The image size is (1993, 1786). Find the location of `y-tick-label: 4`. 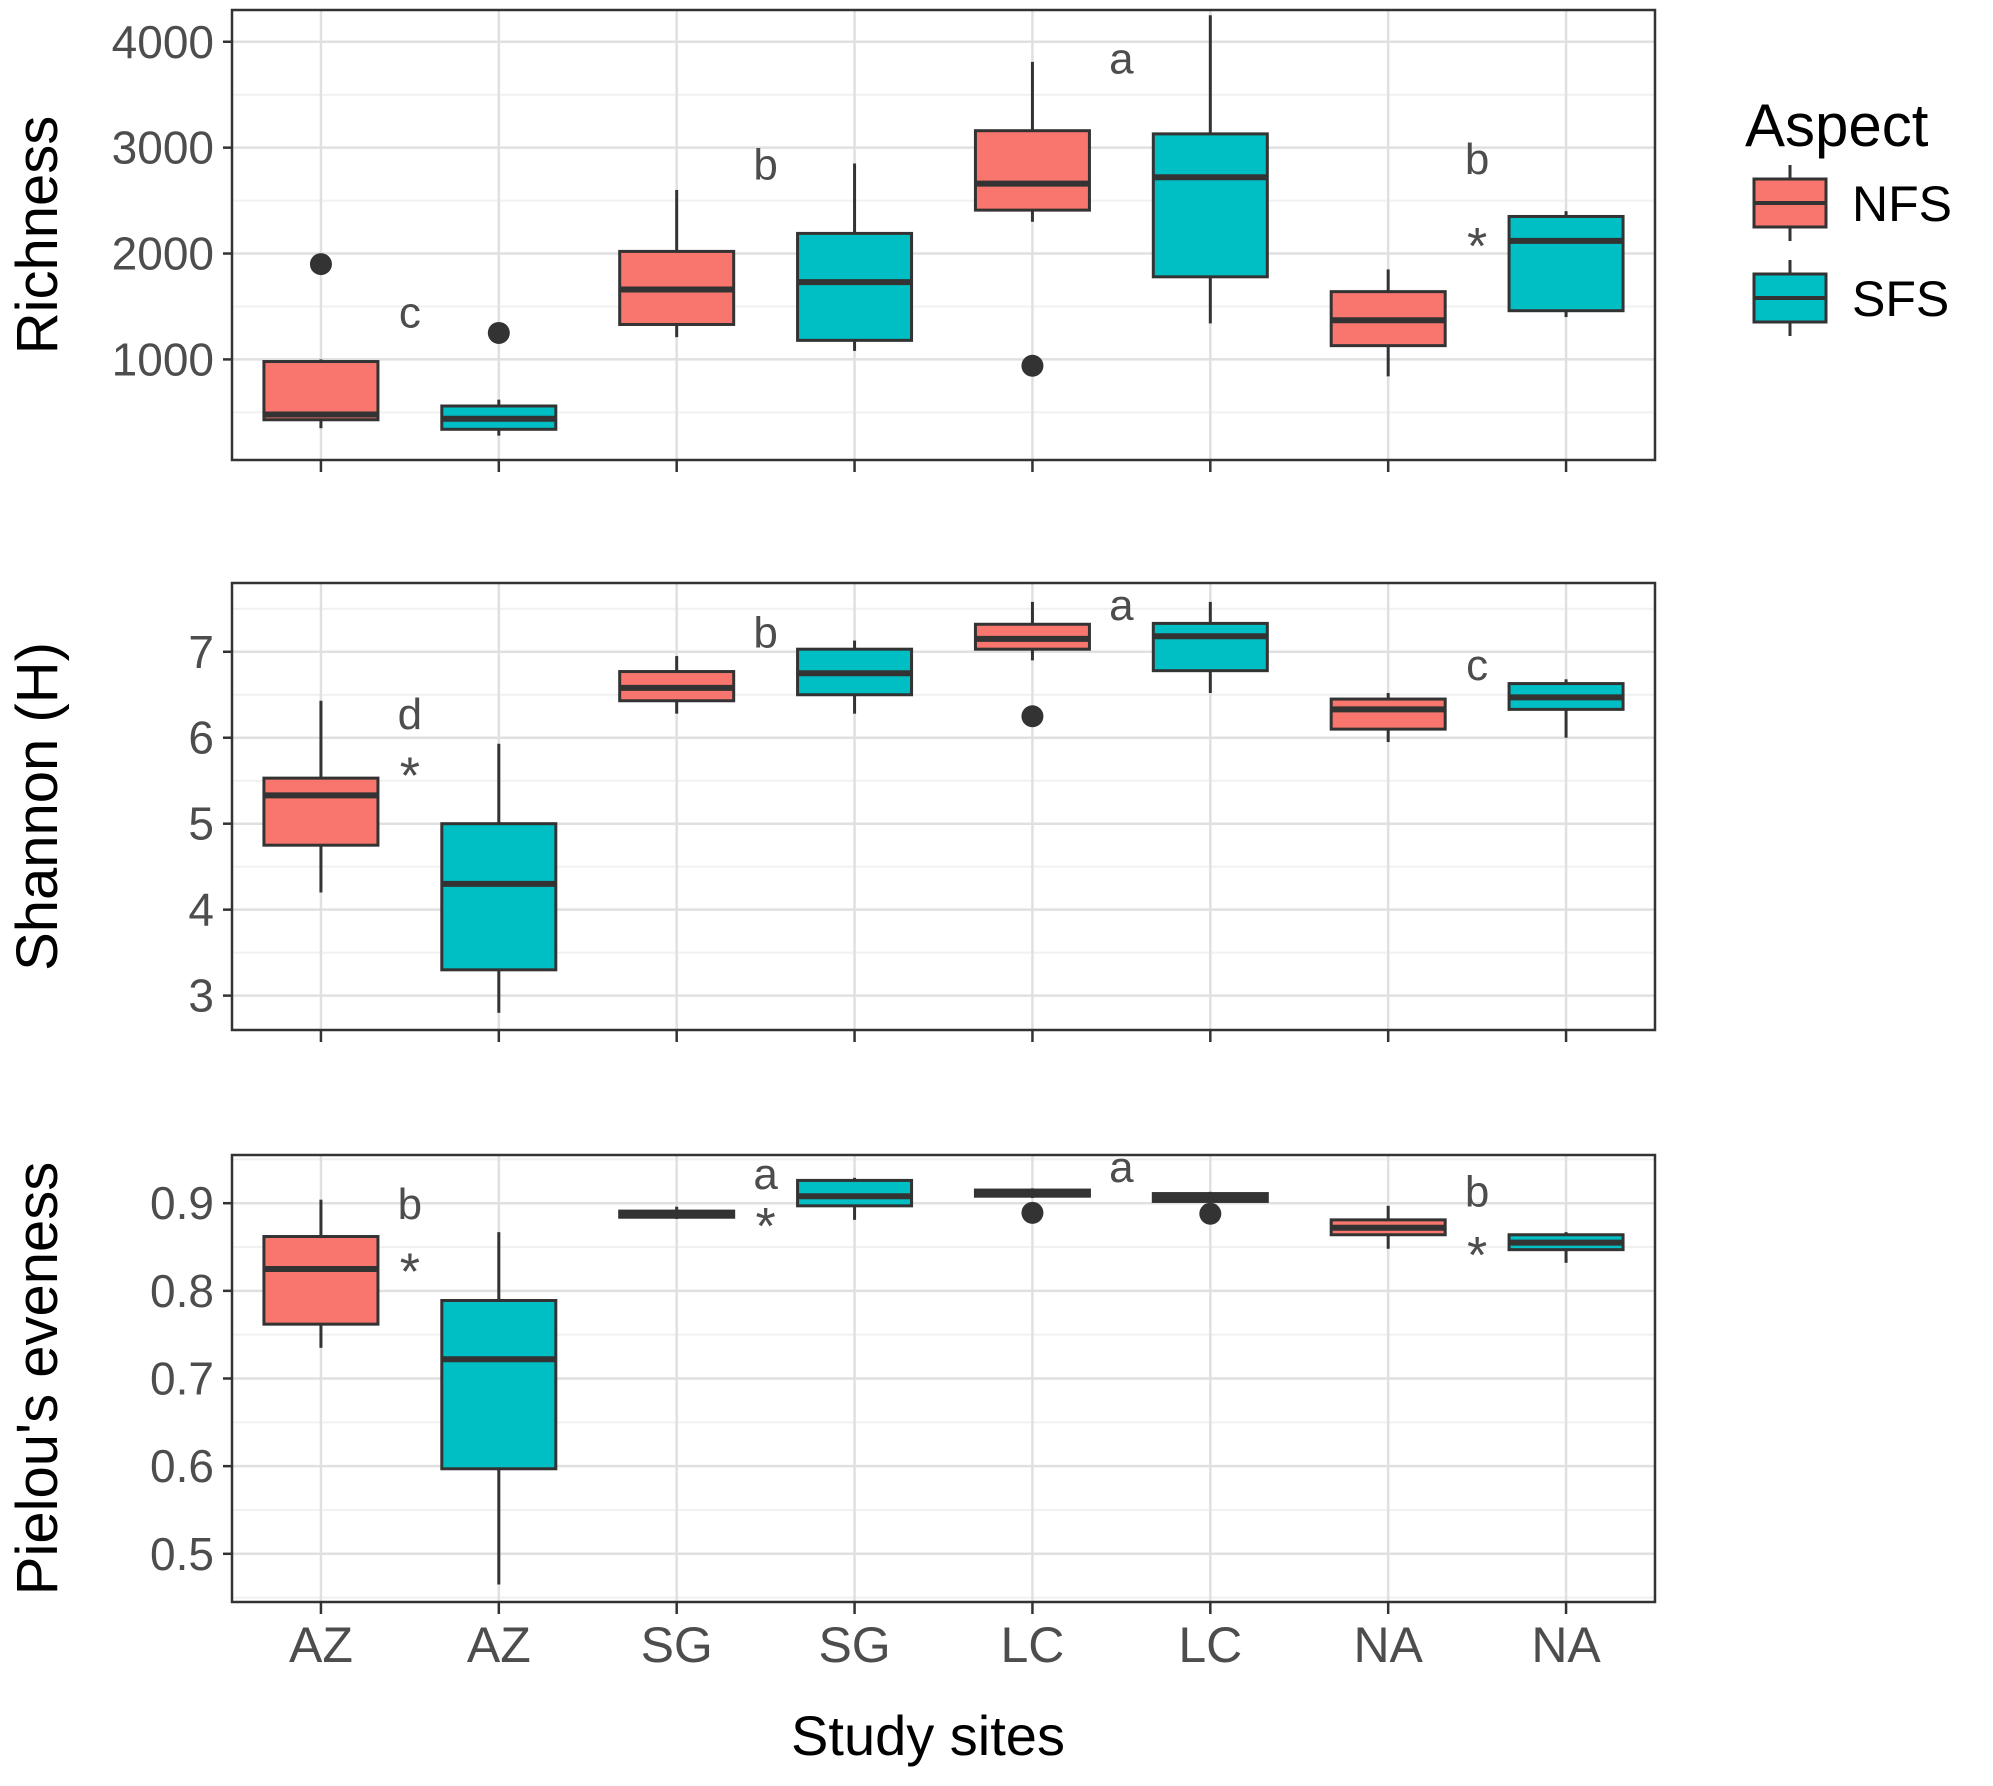

y-tick-label: 4 is located at coordinates (201, 910).